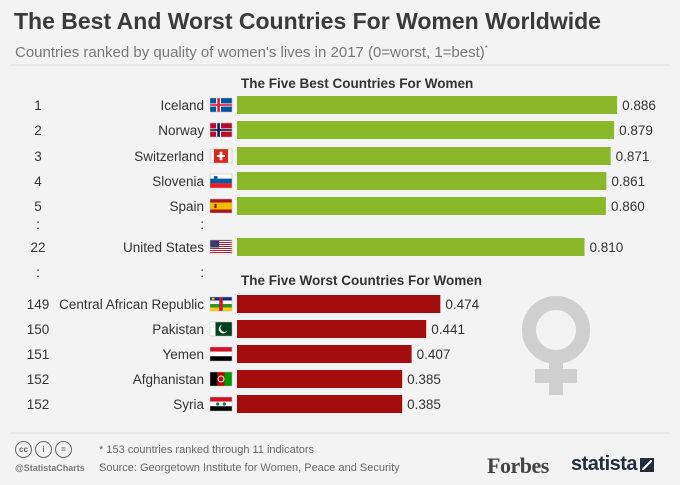 This screenshot has width=680, height=485. I want to click on value-label: 0.860, so click(628, 206).